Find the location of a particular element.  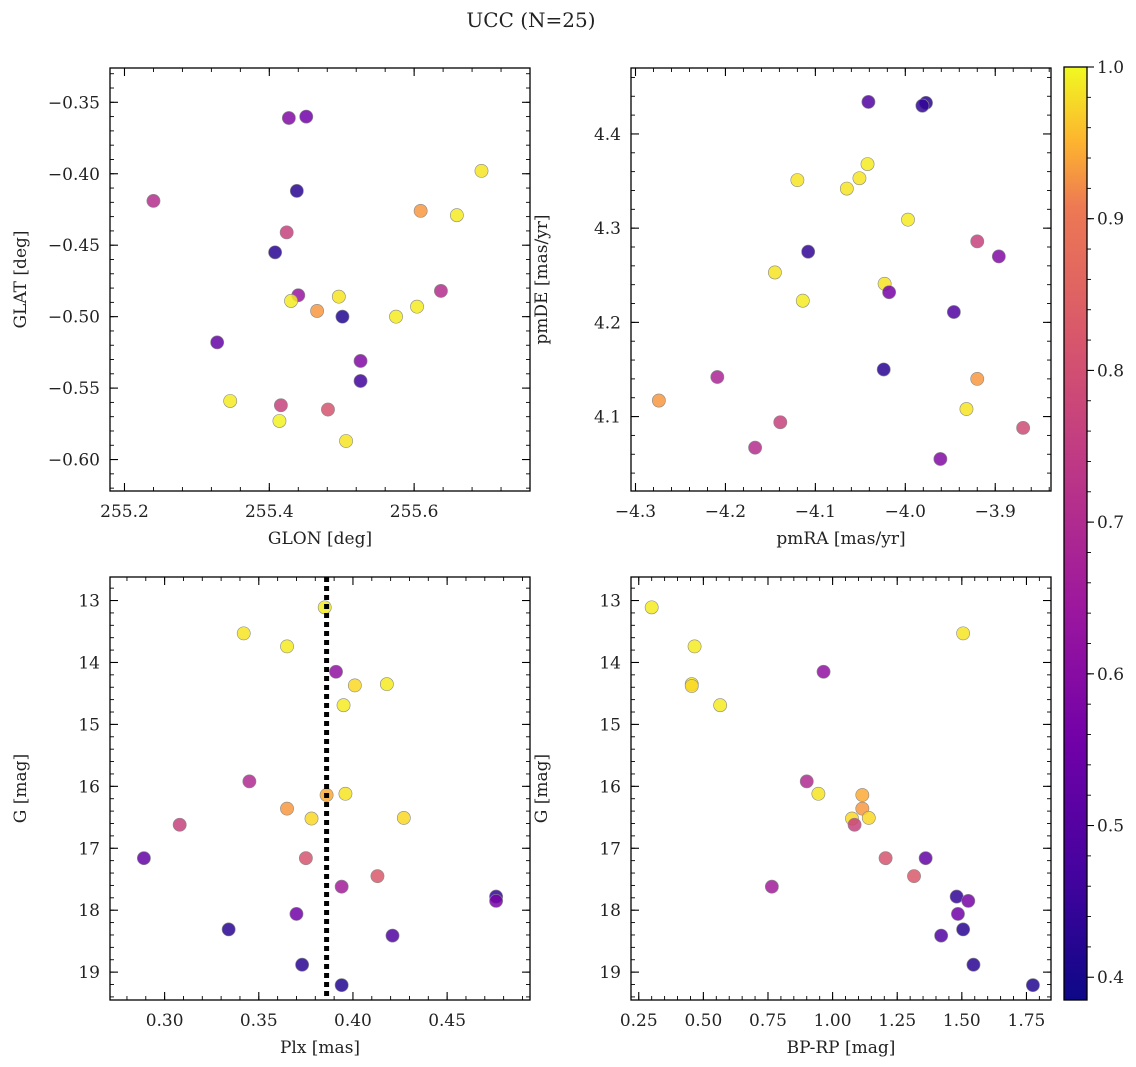

y-tick-label: 4.2 is located at coordinates (607, 323).